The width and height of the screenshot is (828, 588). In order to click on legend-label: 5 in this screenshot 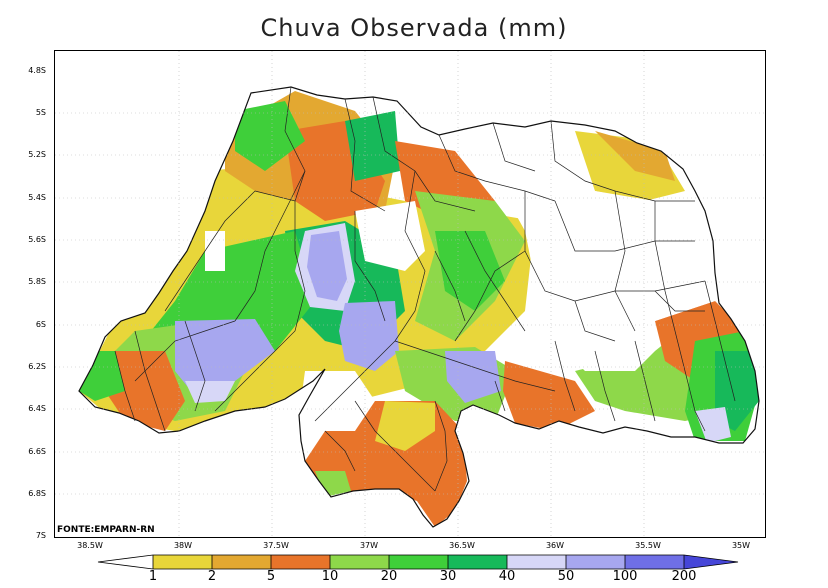, I will do `click(271, 576)`.